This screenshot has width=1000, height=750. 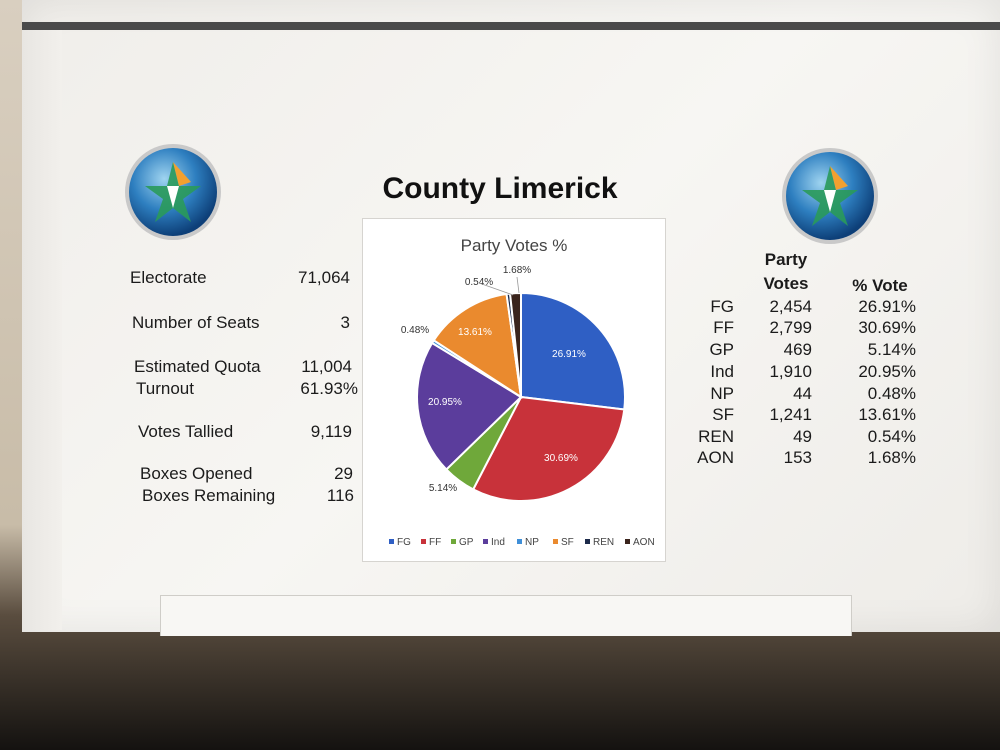 I want to click on table-cell-party: FG, so click(x=722, y=306).